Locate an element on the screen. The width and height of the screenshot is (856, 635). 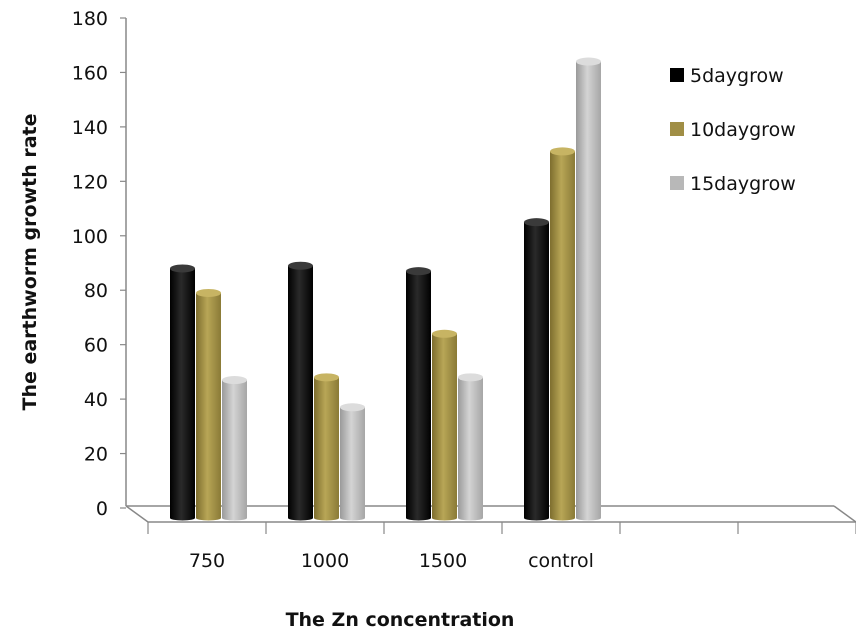
y-tick-label: 180 is located at coordinates (90, 19).